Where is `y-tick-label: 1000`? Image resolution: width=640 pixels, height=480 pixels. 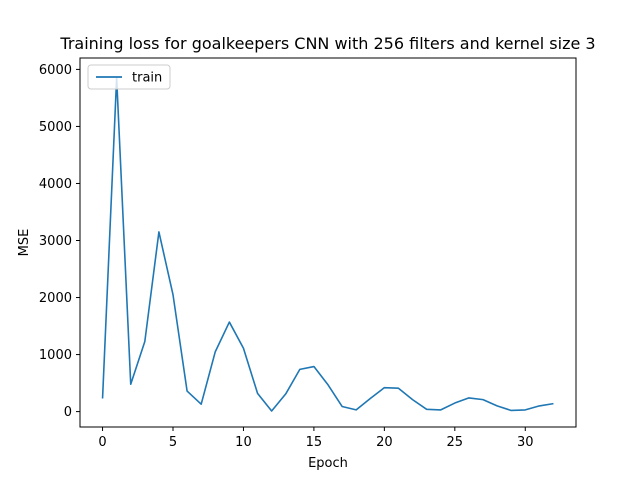
y-tick-label: 1000 is located at coordinates (55, 355).